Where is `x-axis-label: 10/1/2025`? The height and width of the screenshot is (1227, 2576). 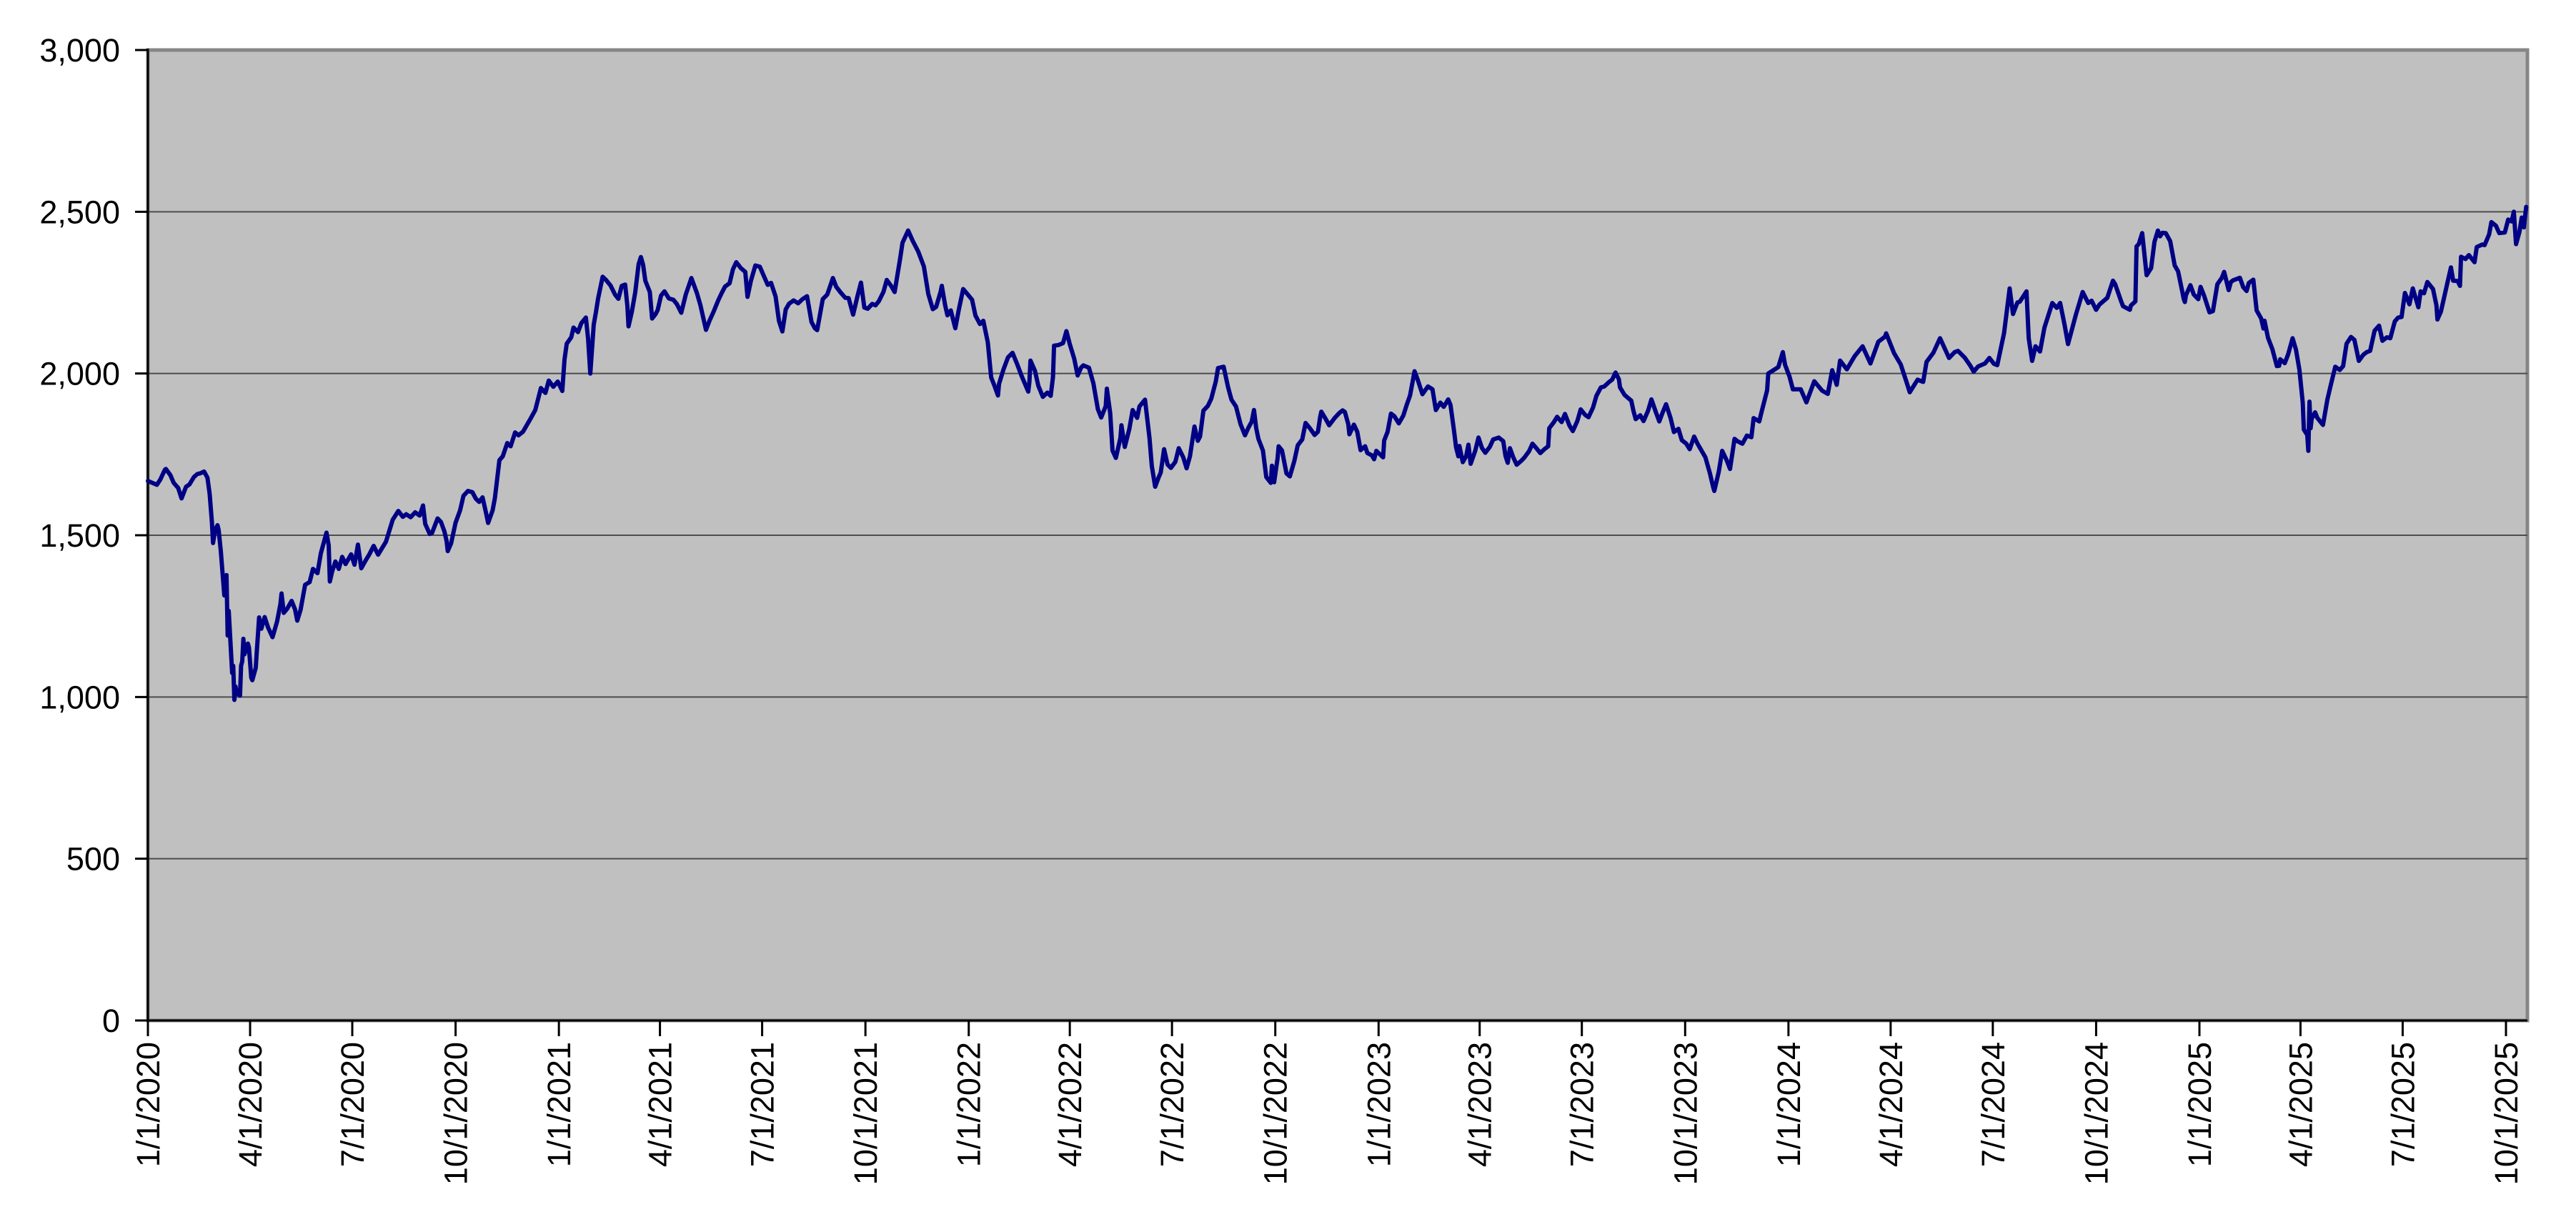
x-axis-label: 10/1/2025 is located at coordinates (2506, 1113).